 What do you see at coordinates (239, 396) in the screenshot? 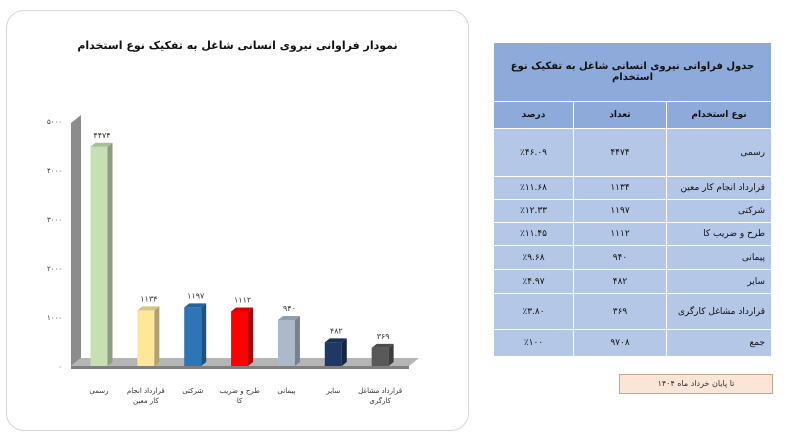
I see `x-category-label: طرح و ضریب کا` at bounding box center [239, 396].